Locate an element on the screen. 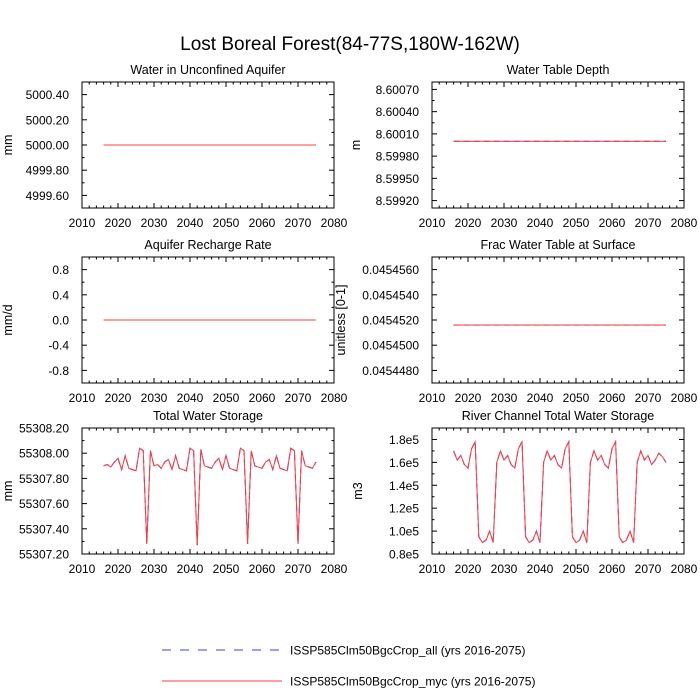 The height and width of the screenshot is (700, 700). y-tick-label: 0.0 is located at coordinates (60, 321).